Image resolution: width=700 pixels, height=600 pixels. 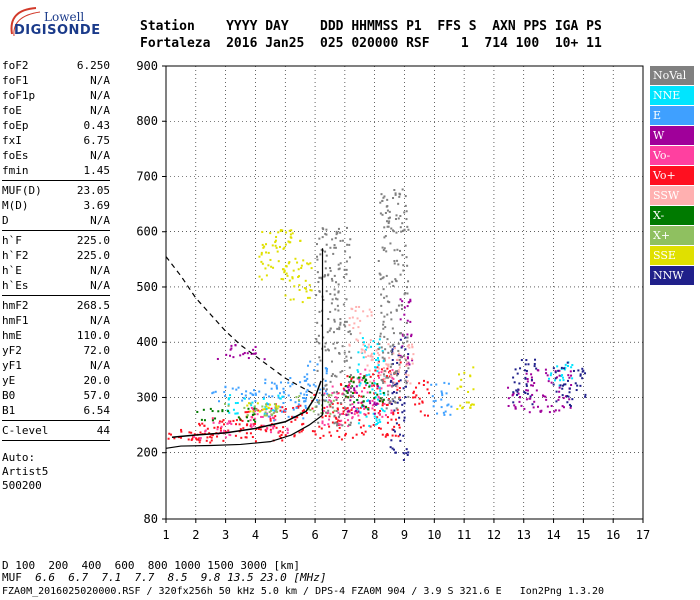 I want to click on legend-item-nne: NNE, so click(x=672, y=95).